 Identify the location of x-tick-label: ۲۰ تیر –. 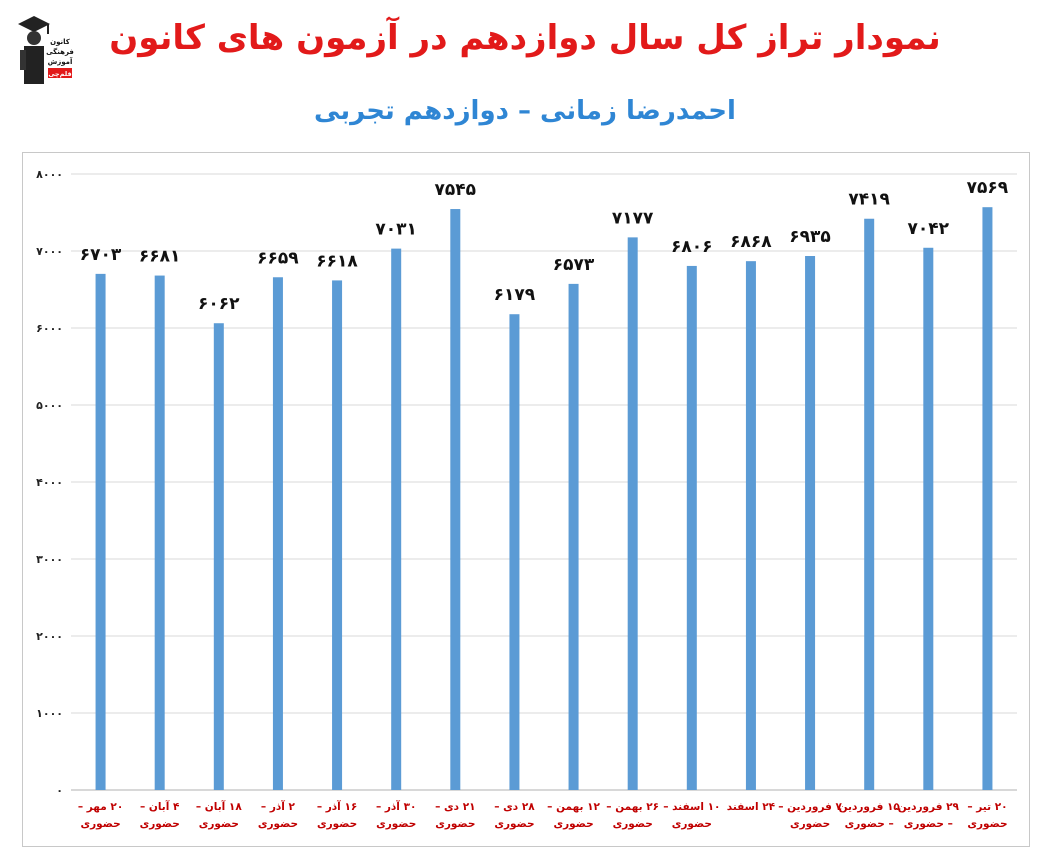
(987, 807).